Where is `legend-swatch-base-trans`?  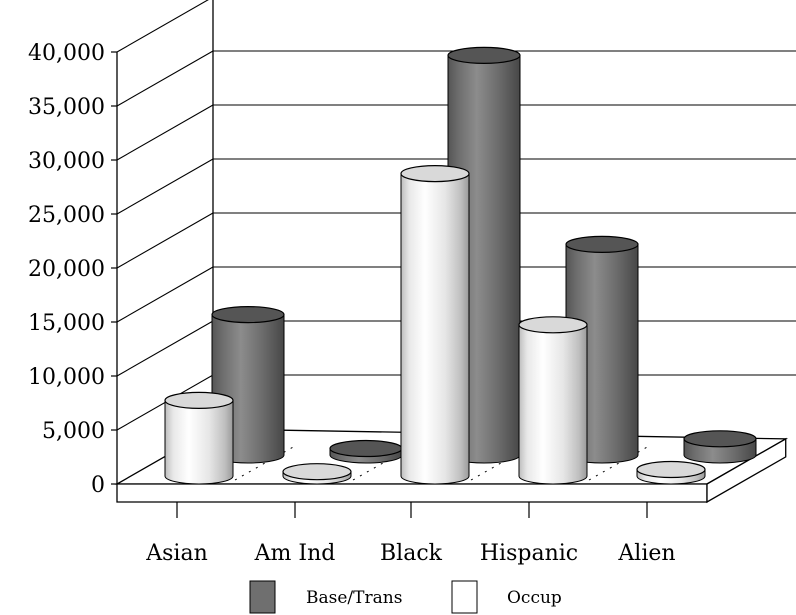
legend-swatch-base-trans is located at coordinates (262, 597).